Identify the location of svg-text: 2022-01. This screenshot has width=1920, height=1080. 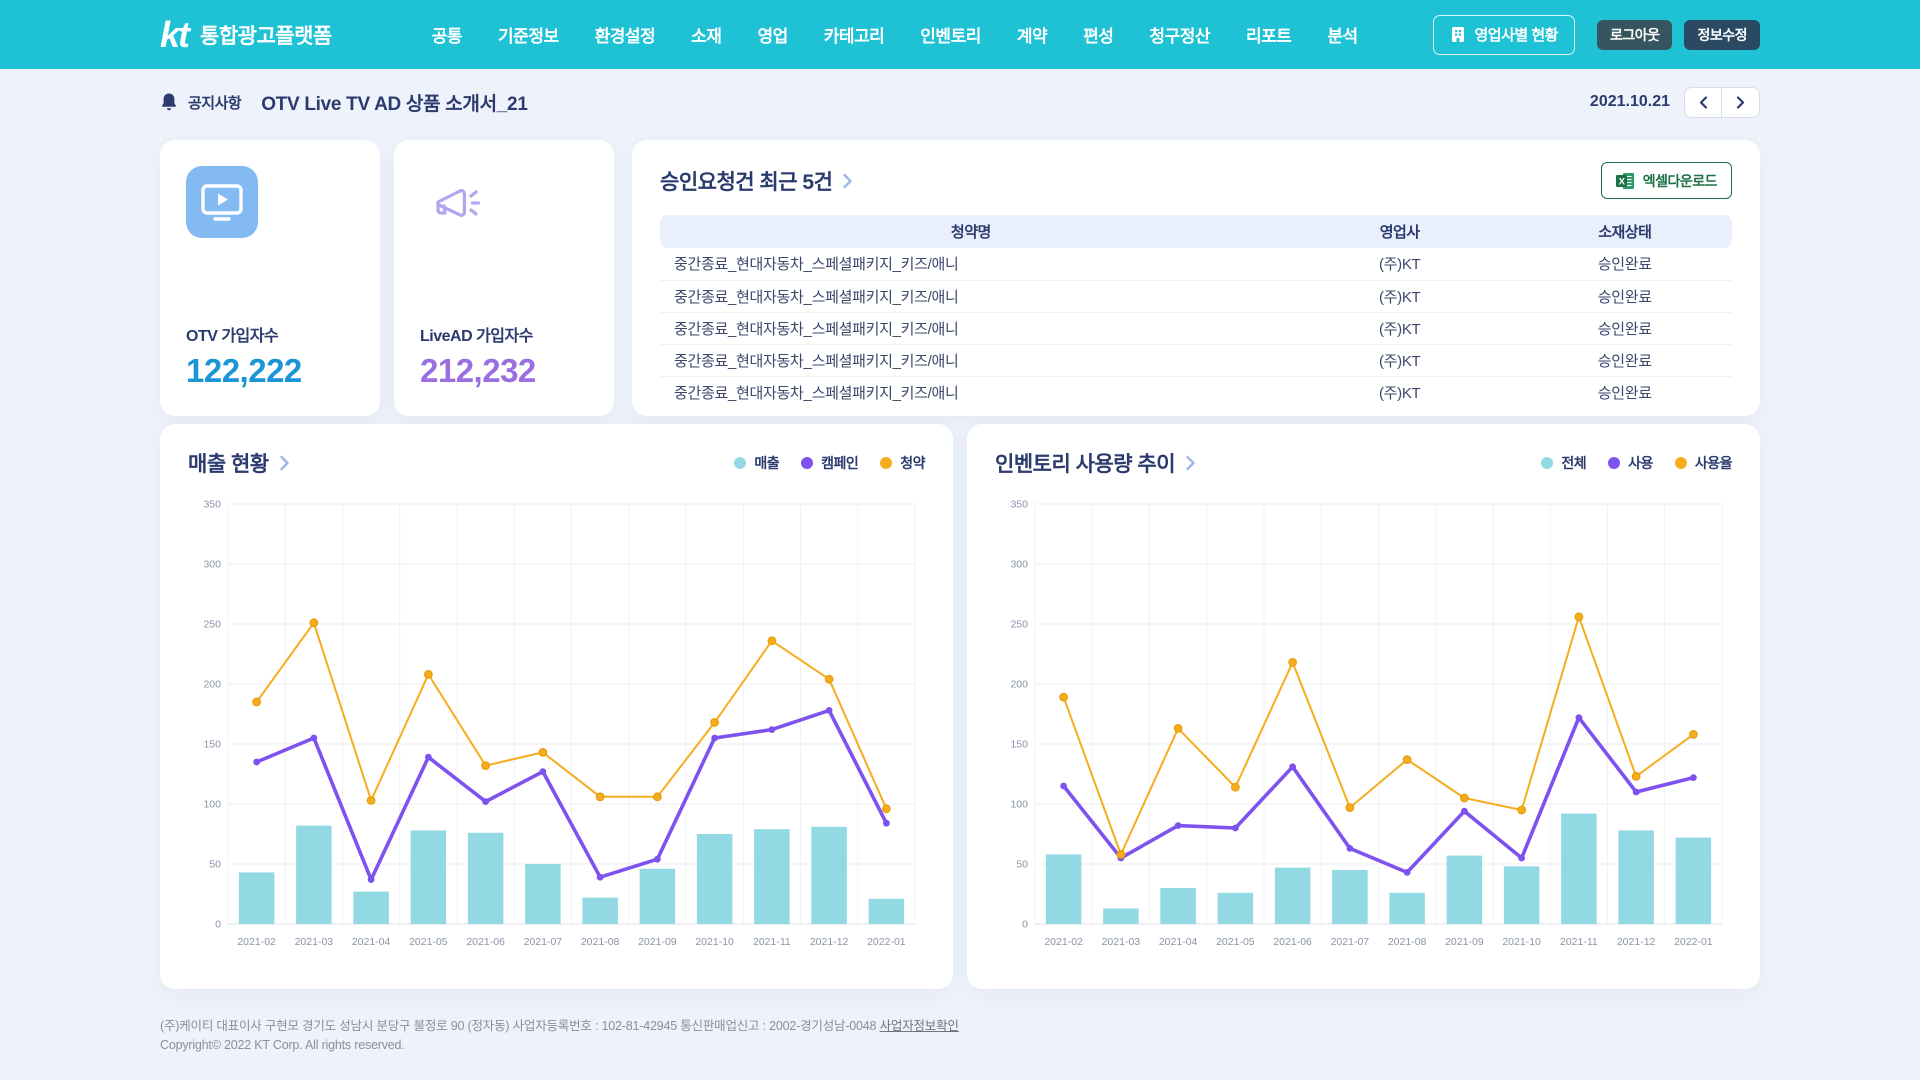
(1693, 942).